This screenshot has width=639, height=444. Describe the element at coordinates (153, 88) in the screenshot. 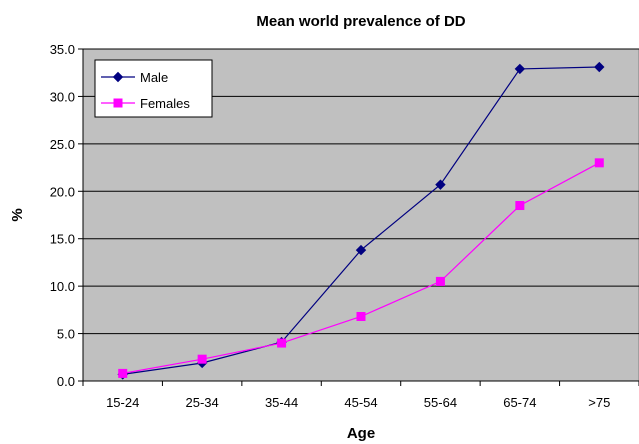

I see `legend: Male Females` at that location.